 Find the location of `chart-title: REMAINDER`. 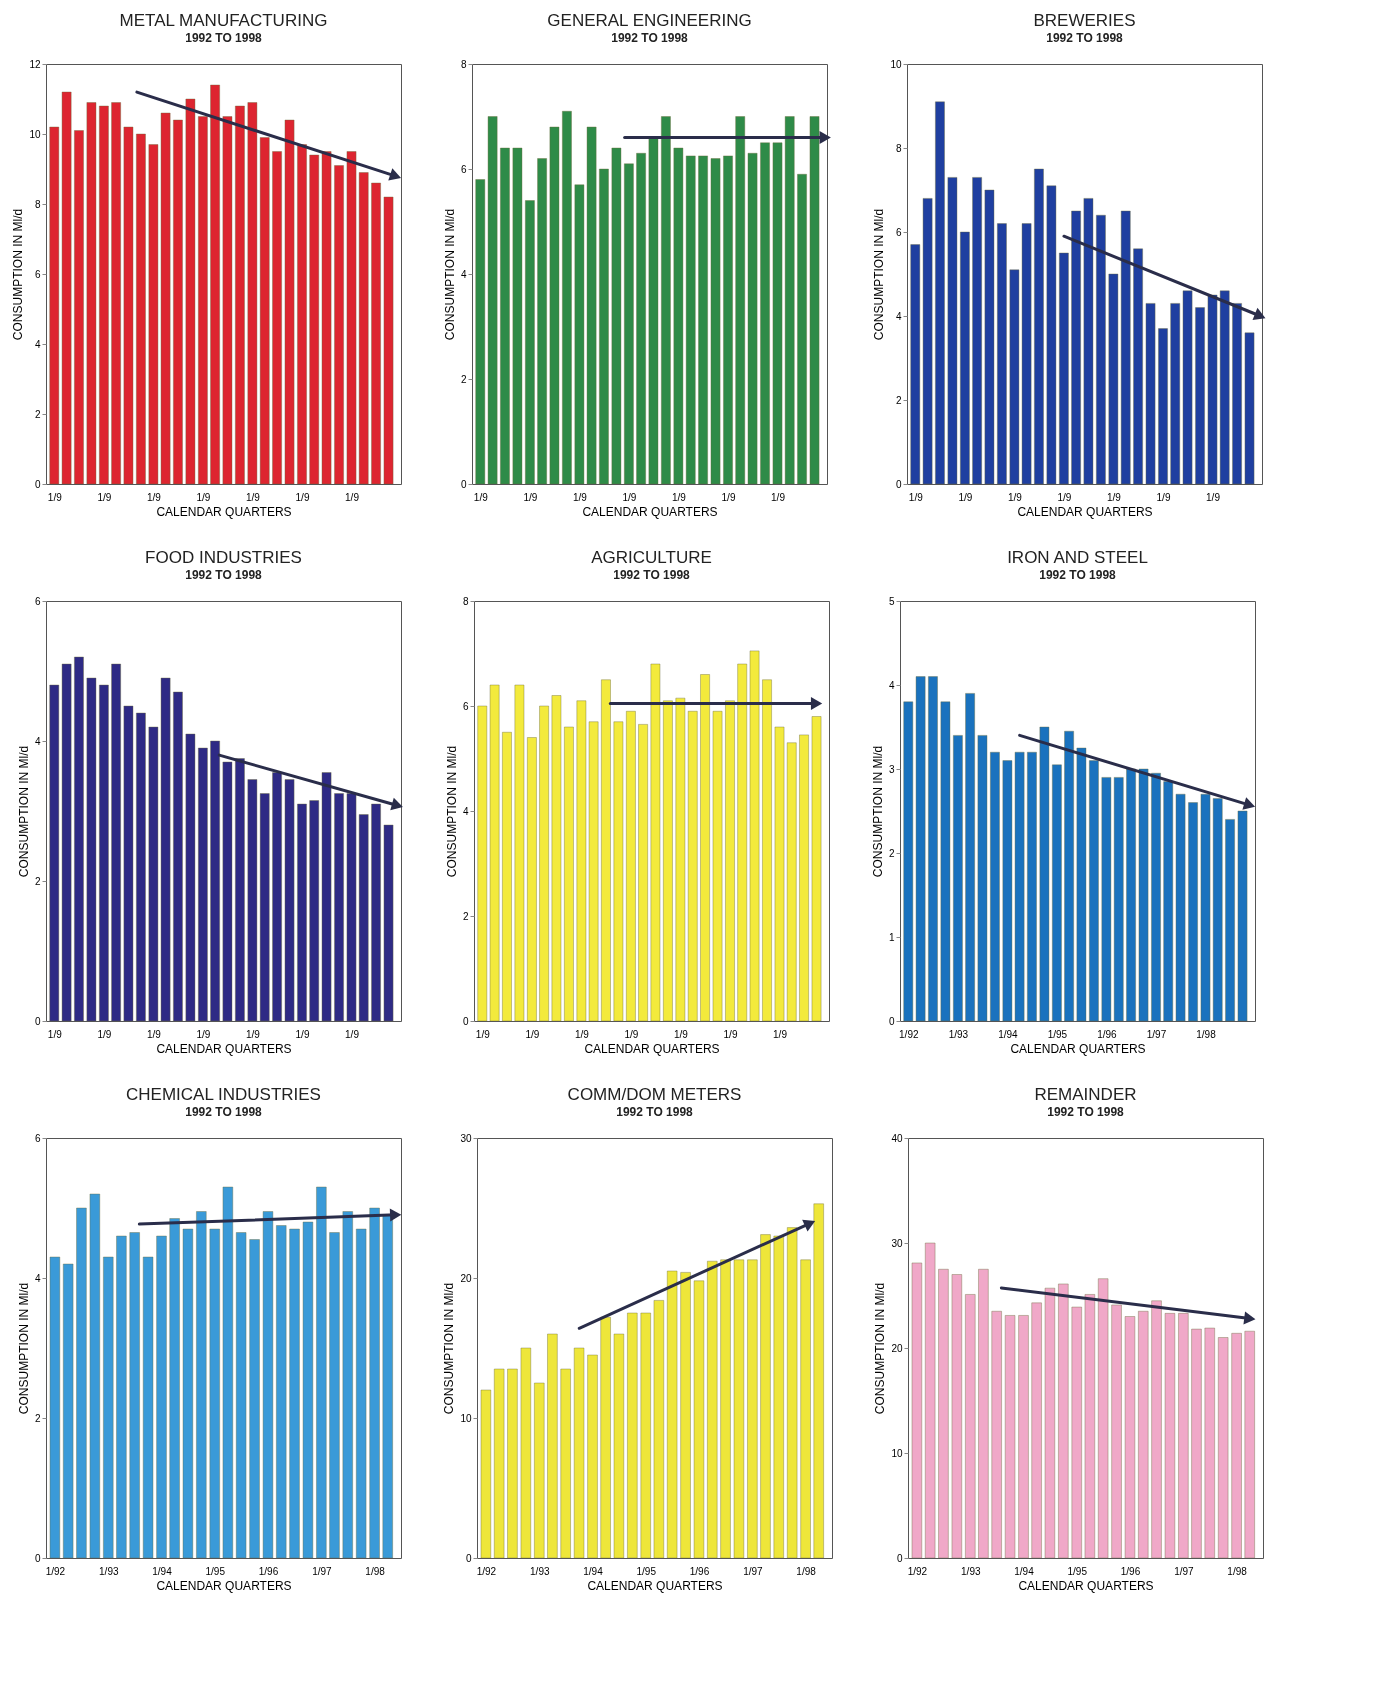

chart-title: REMAINDER is located at coordinates (1085, 1094).